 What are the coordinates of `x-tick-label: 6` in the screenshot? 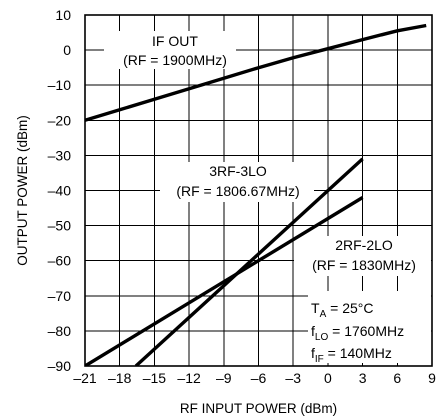 It's located at (397, 378).